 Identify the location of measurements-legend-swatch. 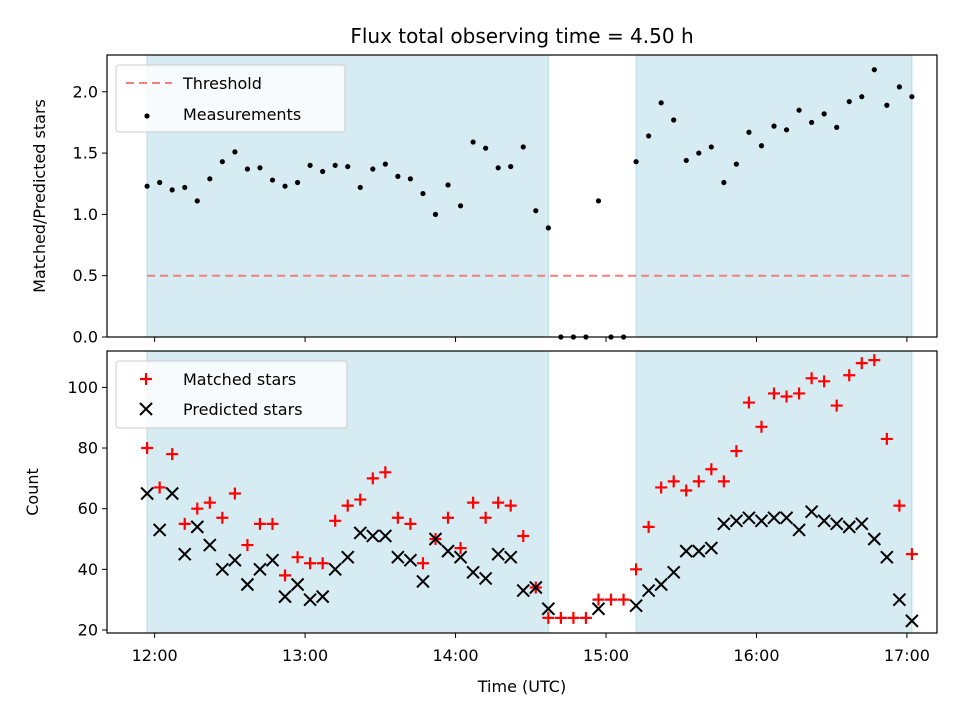
(147, 116).